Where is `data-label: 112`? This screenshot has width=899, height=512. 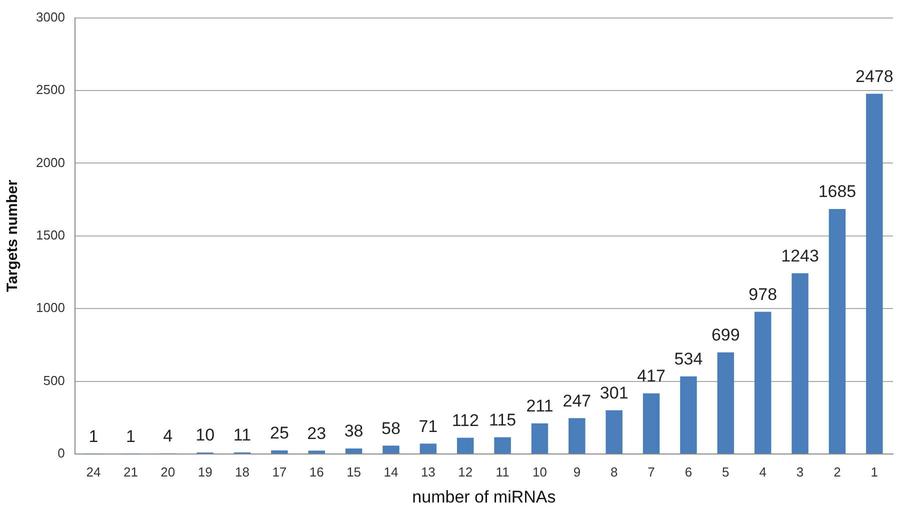 data-label: 112 is located at coordinates (465, 420).